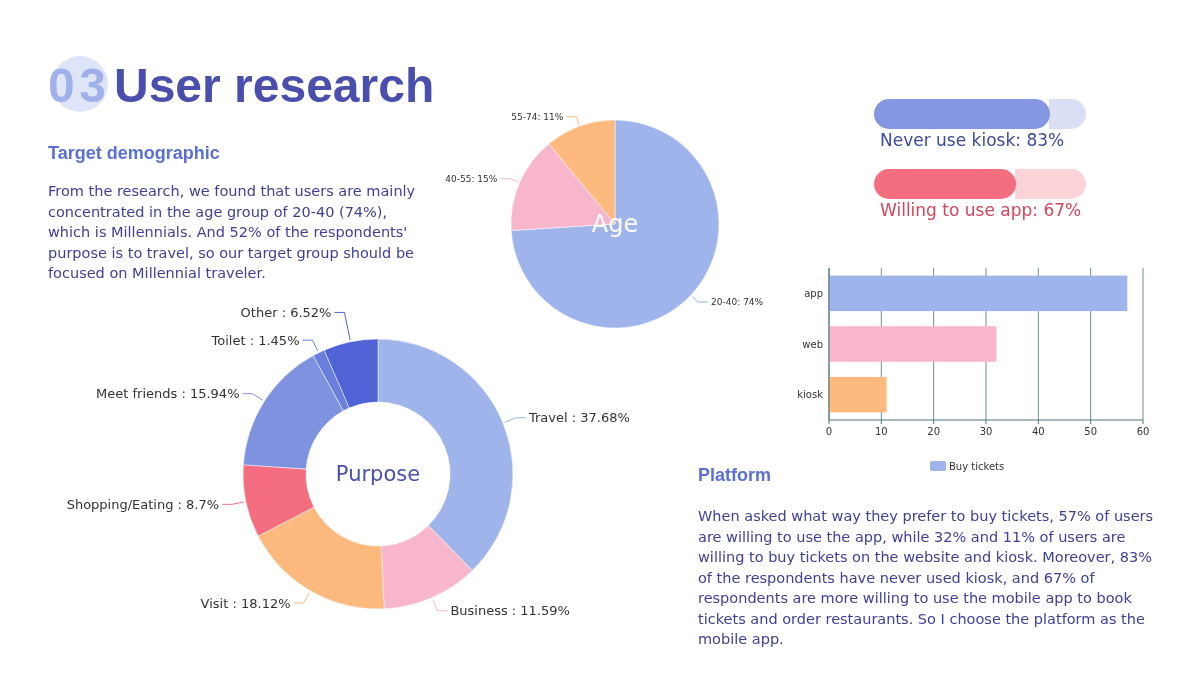  I want to click on legend-label: Buy tickets, so click(977, 466).